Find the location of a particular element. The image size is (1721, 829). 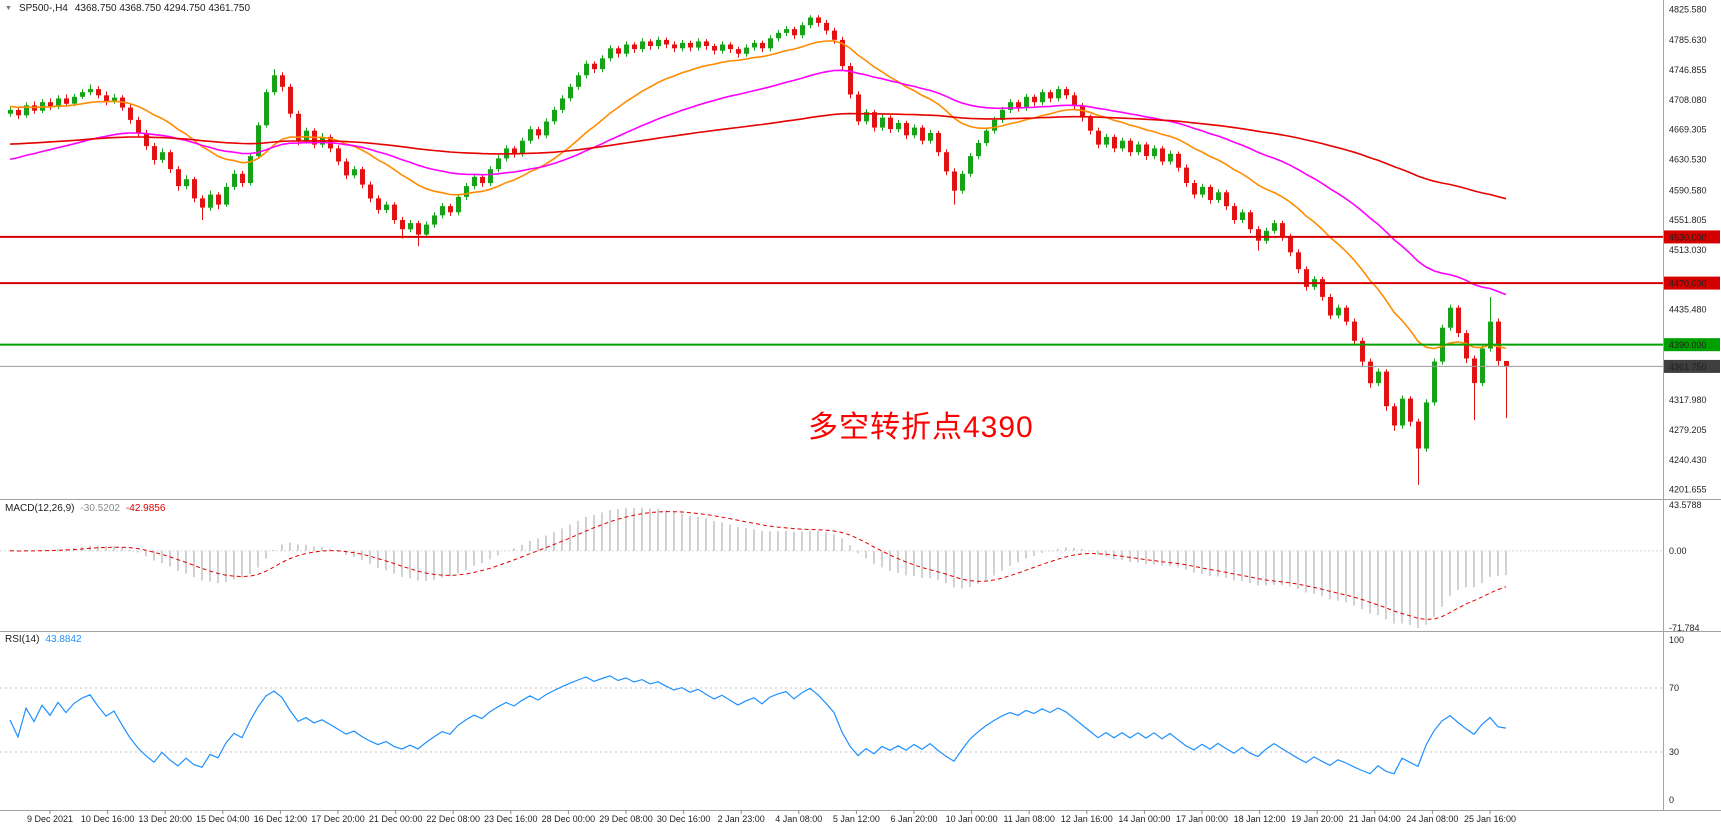

time-label: 16 Dec 12:00 is located at coordinates (281, 819).